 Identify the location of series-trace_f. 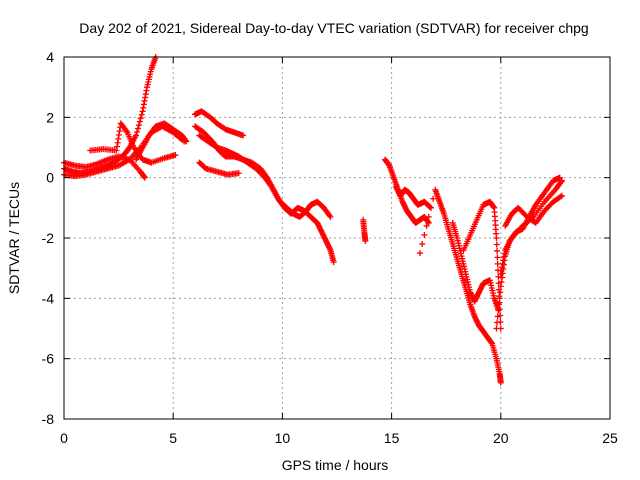
(219, 123).